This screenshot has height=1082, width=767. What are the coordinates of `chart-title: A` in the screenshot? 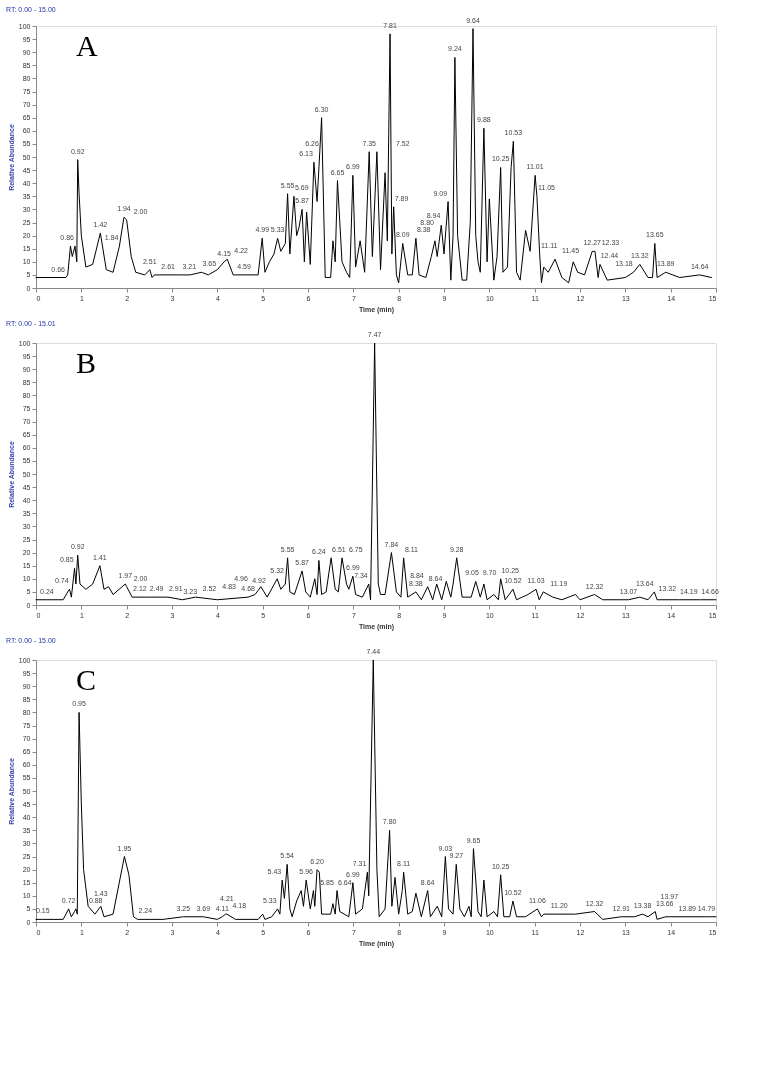 It's located at (87, 45).